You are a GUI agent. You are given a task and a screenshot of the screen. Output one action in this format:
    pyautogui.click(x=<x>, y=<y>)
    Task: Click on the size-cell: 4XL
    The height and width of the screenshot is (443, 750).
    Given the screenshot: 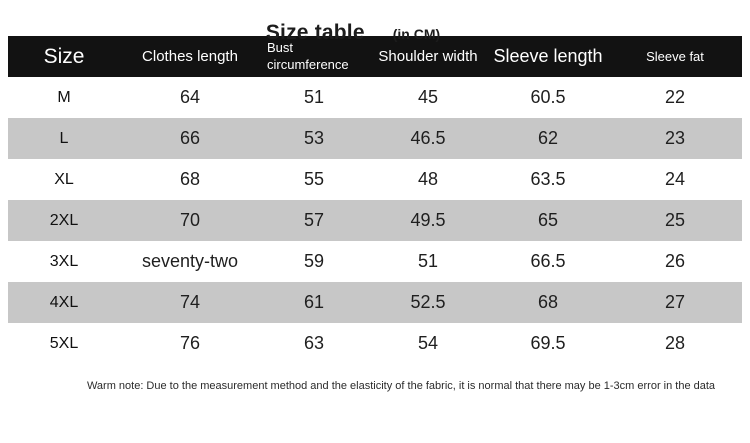 What is the action you would take?
    pyautogui.click(x=64, y=302)
    